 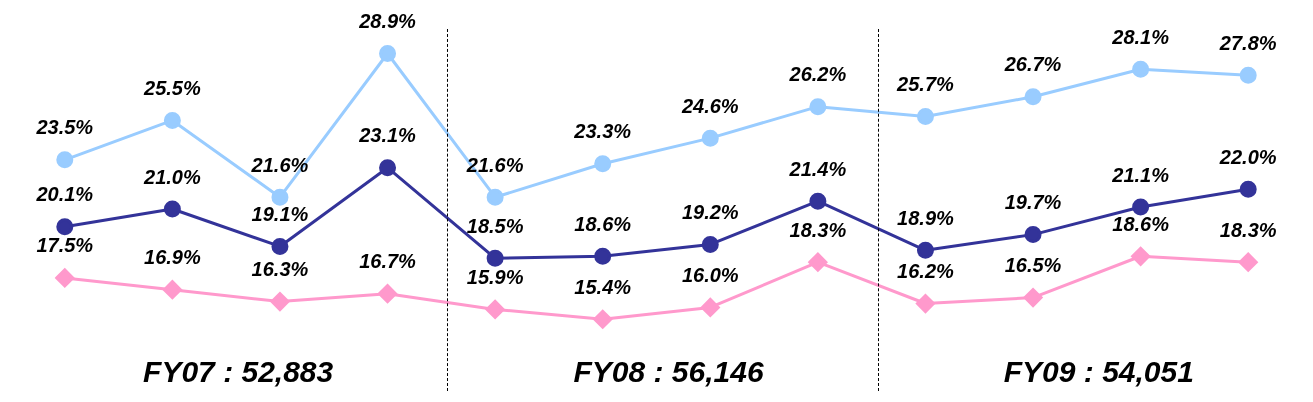 What do you see at coordinates (172, 257) in the screenshot?
I see `data-label: 16.9%` at bounding box center [172, 257].